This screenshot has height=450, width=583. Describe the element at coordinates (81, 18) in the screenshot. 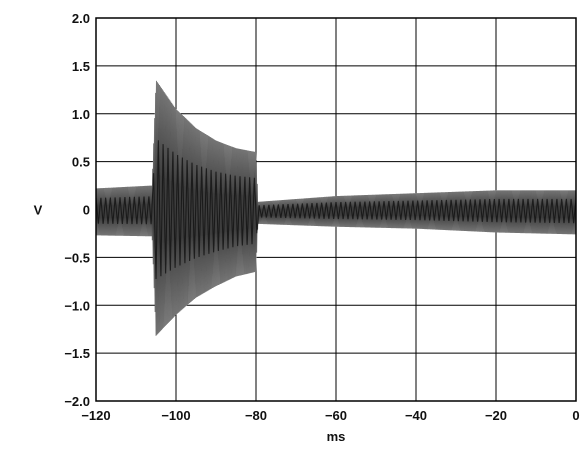

I see `y-tick-label: 2.0` at that location.